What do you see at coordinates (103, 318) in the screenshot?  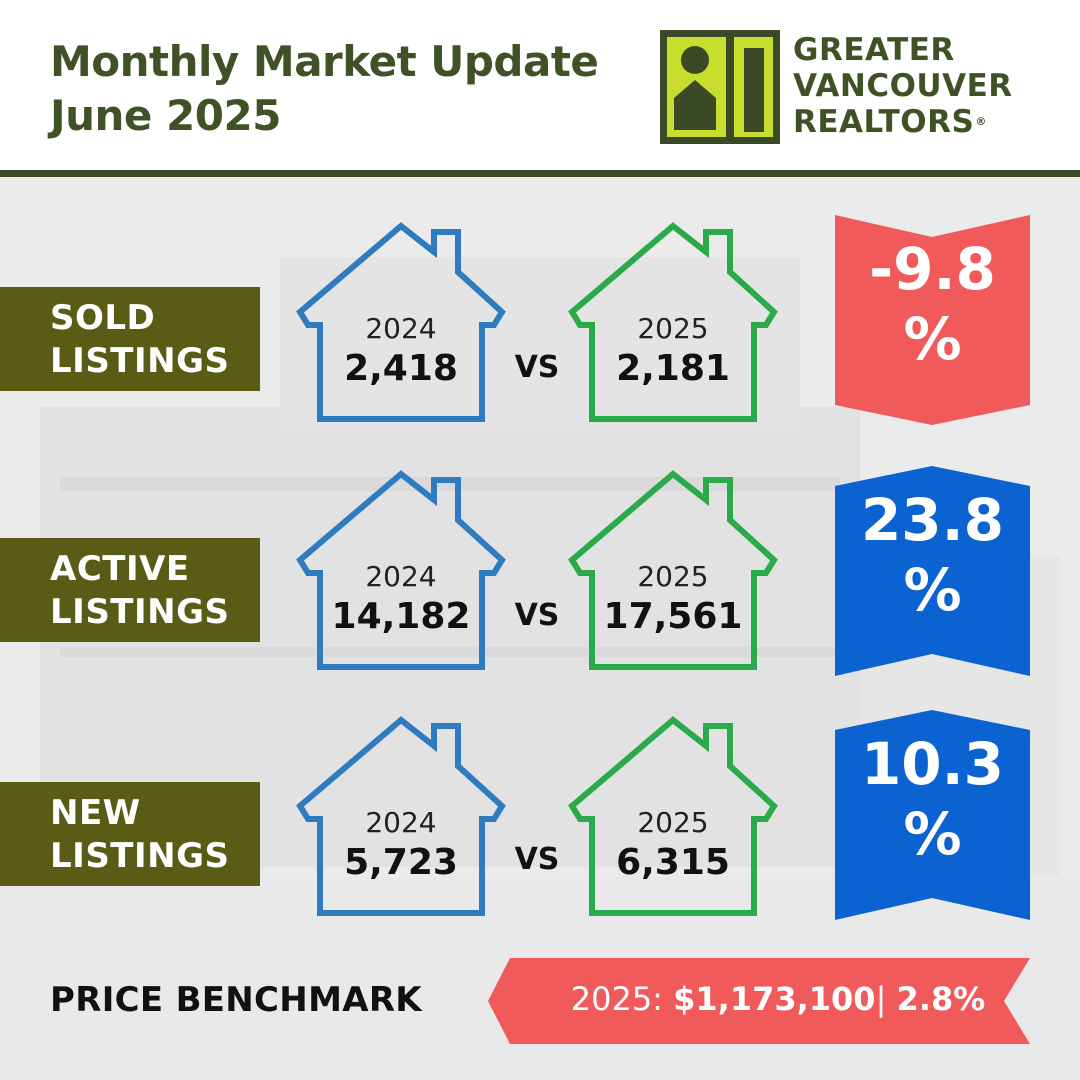 I see `label-line1: SOLD` at bounding box center [103, 318].